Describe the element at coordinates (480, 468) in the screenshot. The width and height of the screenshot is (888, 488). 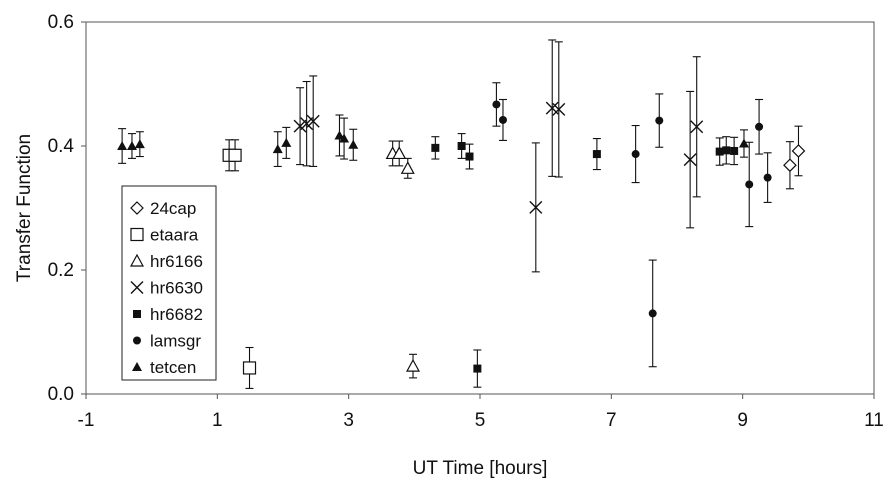
I see `x-axis-title: UT Time [hours]` at that location.